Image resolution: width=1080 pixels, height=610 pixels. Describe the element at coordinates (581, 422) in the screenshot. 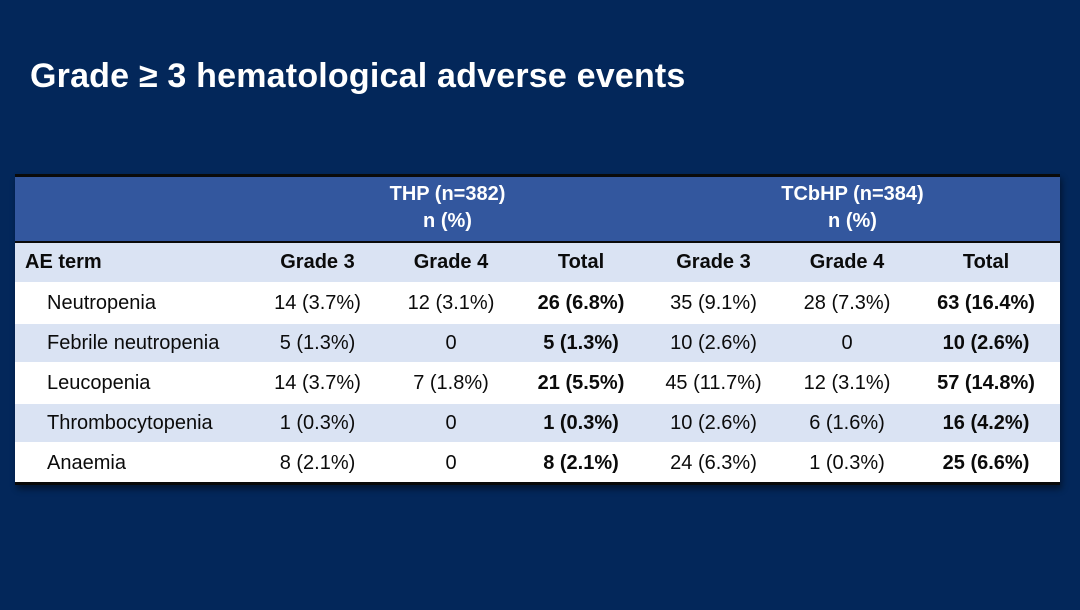

I see `total-cell: 1 (0.3%)` at that location.